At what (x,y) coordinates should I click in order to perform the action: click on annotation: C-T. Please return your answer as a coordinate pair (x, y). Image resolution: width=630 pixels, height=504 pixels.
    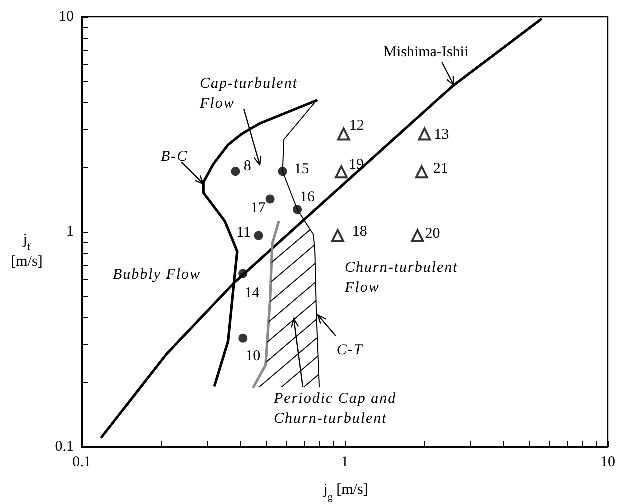
    Looking at the image, I should click on (350, 350).